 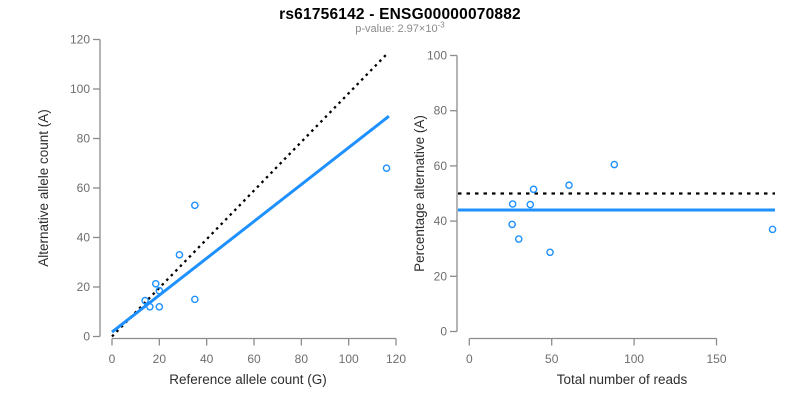 I want to click on x-tick-label: 80, so click(x=302, y=359).